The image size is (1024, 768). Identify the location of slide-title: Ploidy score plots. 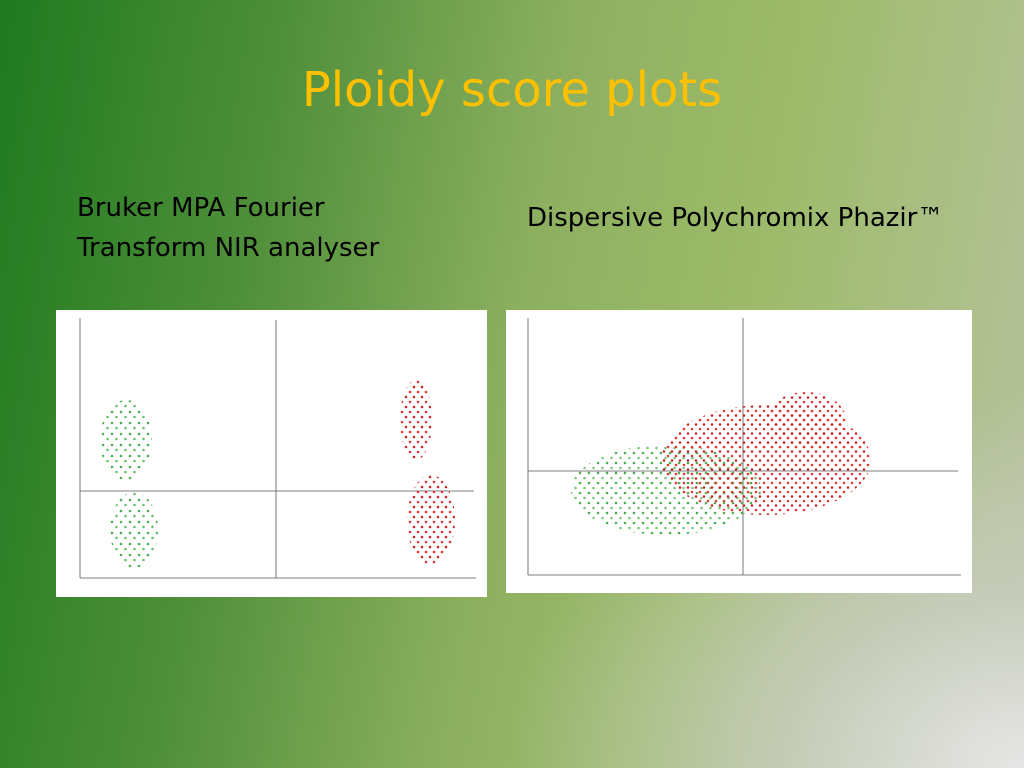
(512, 90).